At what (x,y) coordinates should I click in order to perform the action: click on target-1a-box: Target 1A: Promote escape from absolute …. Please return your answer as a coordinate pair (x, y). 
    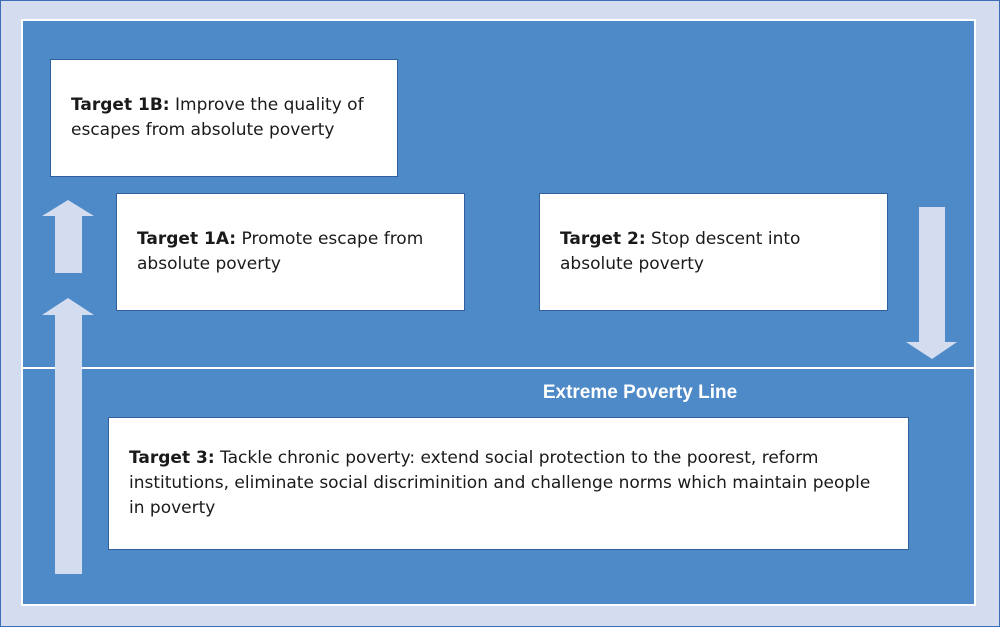
    Looking at the image, I should click on (290, 252).